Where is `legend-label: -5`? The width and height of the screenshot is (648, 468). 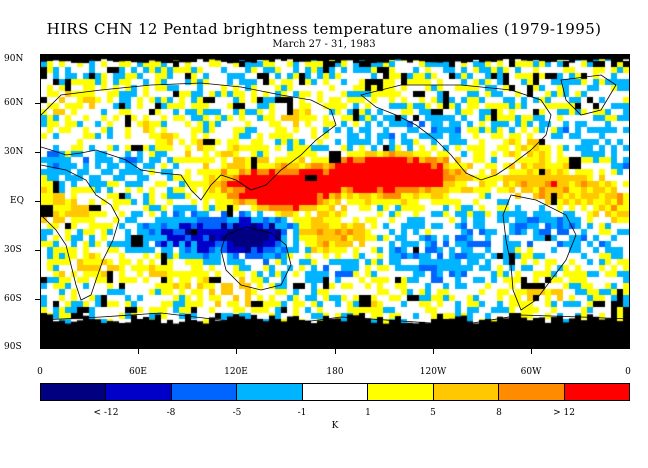
legend-label: -5 is located at coordinates (237, 413).